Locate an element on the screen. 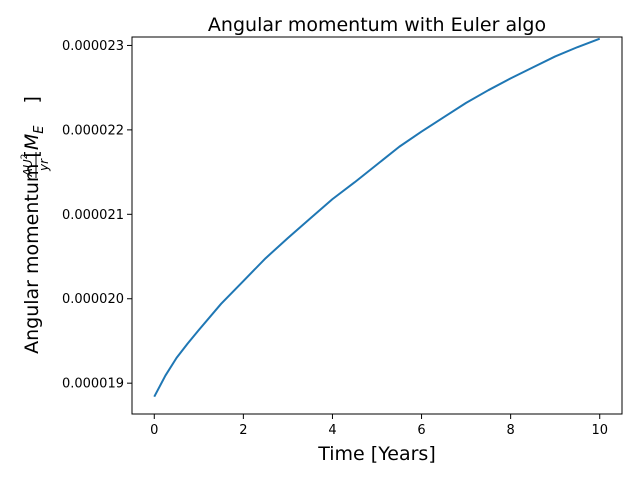 The width and height of the screenshot is (640, 480). y-tick-label: 0.000021 is located at coordinates (93, 215).